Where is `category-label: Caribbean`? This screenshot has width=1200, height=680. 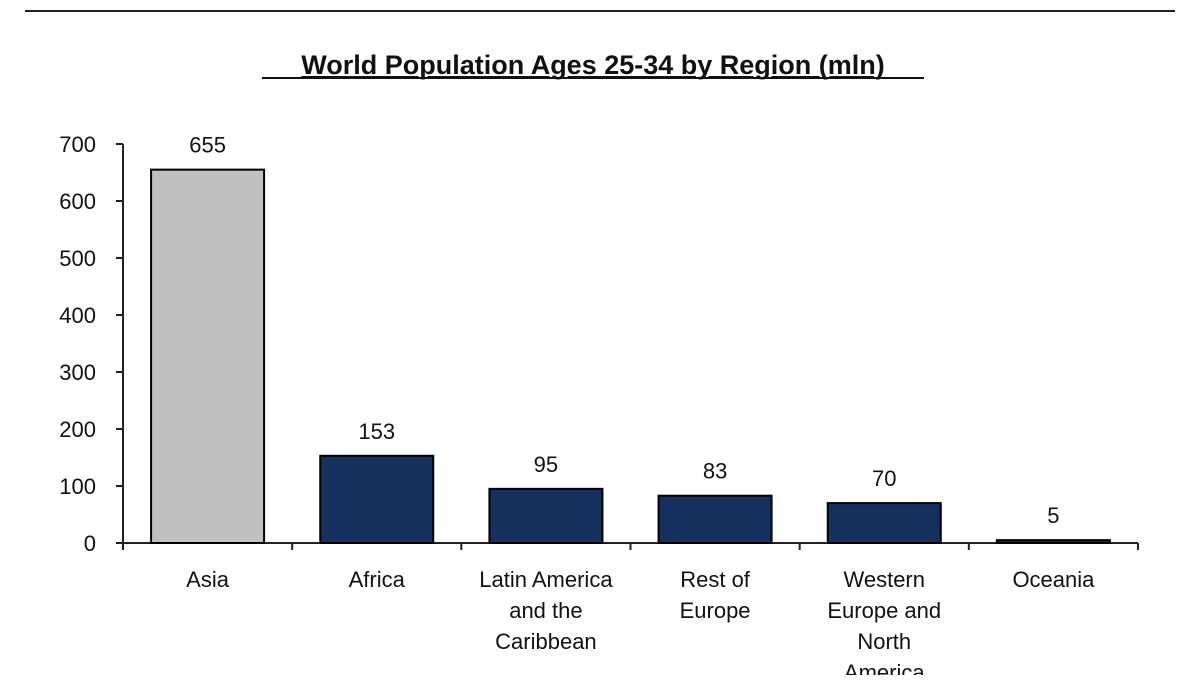
category-label: Caribbean is located at coordinates (546, 641).